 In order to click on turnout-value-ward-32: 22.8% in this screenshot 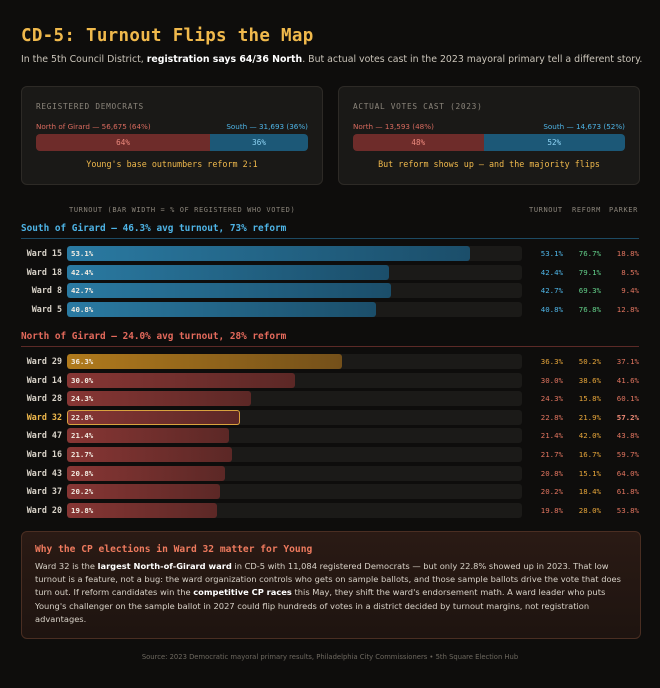, I will do `click(551, 417)`.